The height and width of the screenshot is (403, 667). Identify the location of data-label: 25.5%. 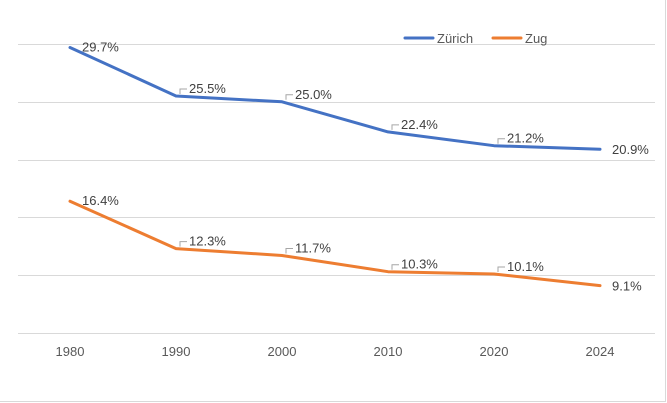
(207, 88).